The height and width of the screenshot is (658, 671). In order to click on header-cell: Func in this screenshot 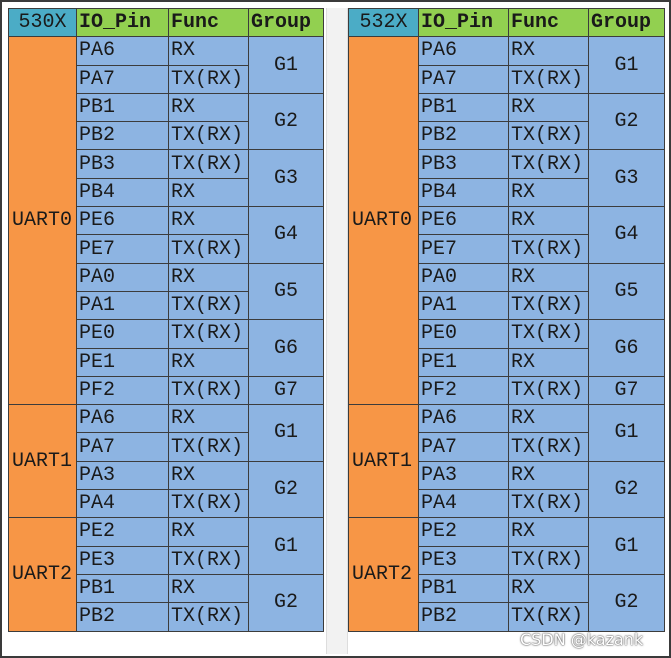, I will do `click(548, 22)`.